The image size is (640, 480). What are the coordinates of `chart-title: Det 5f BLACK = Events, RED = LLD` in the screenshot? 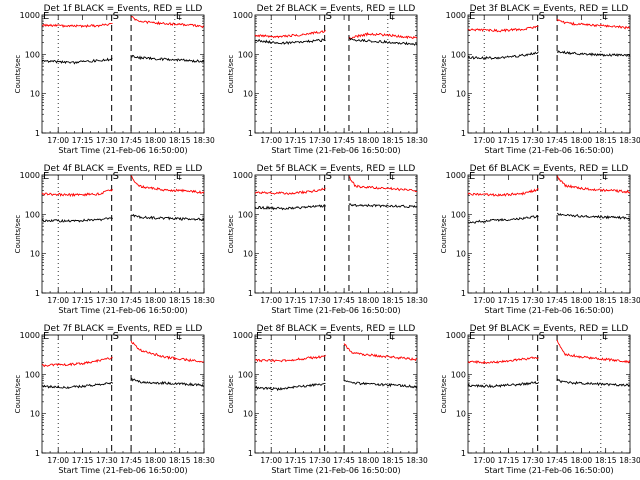 It's located at (336, 169).